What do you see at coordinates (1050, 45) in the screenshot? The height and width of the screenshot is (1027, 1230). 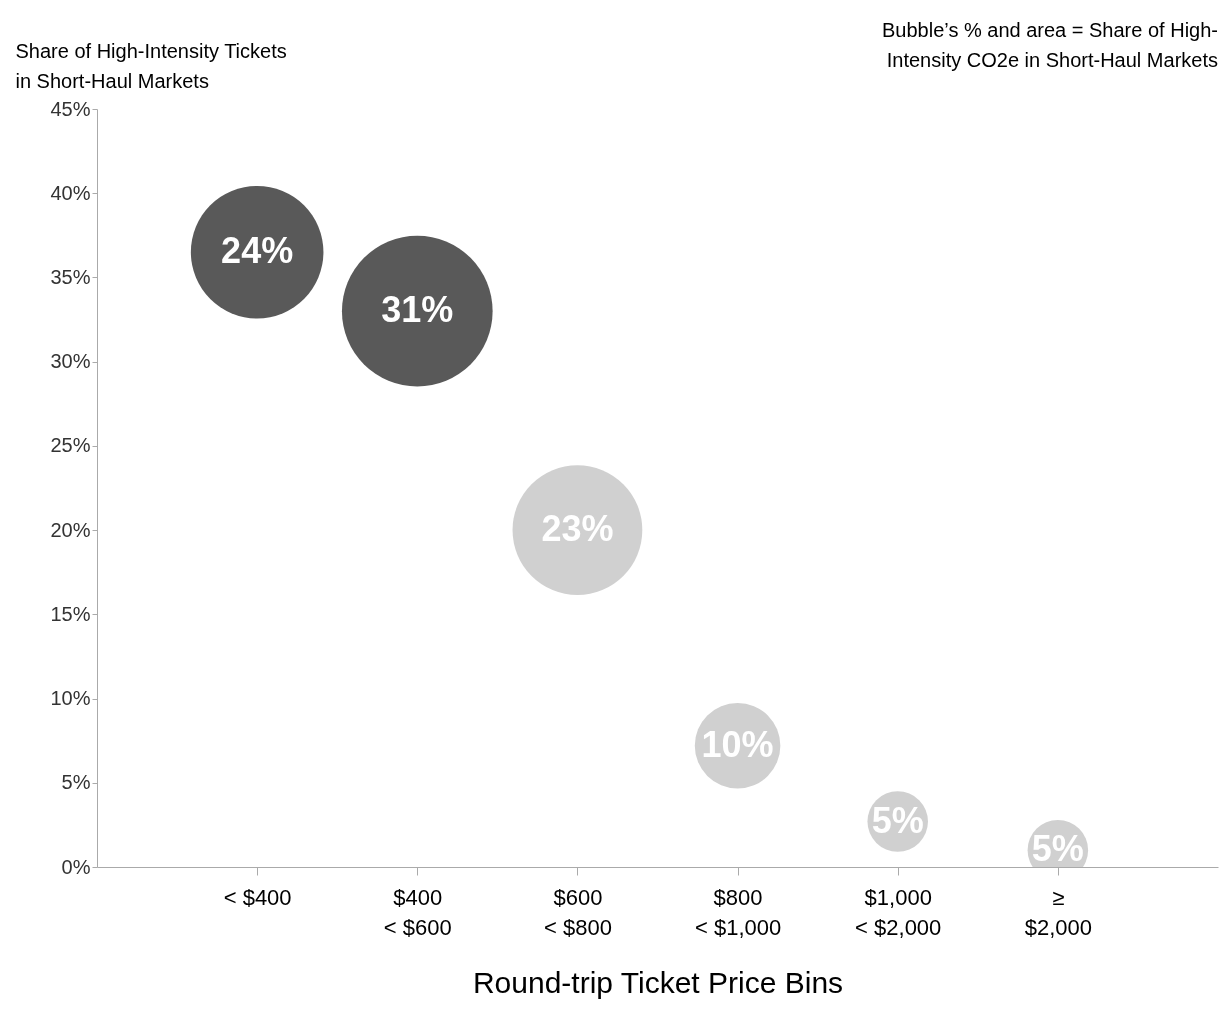 I see `text: Bubble’s % and area = Share of High- Intensity CO2e in Short-Haul Markets` at bounding box center [1050, 45].